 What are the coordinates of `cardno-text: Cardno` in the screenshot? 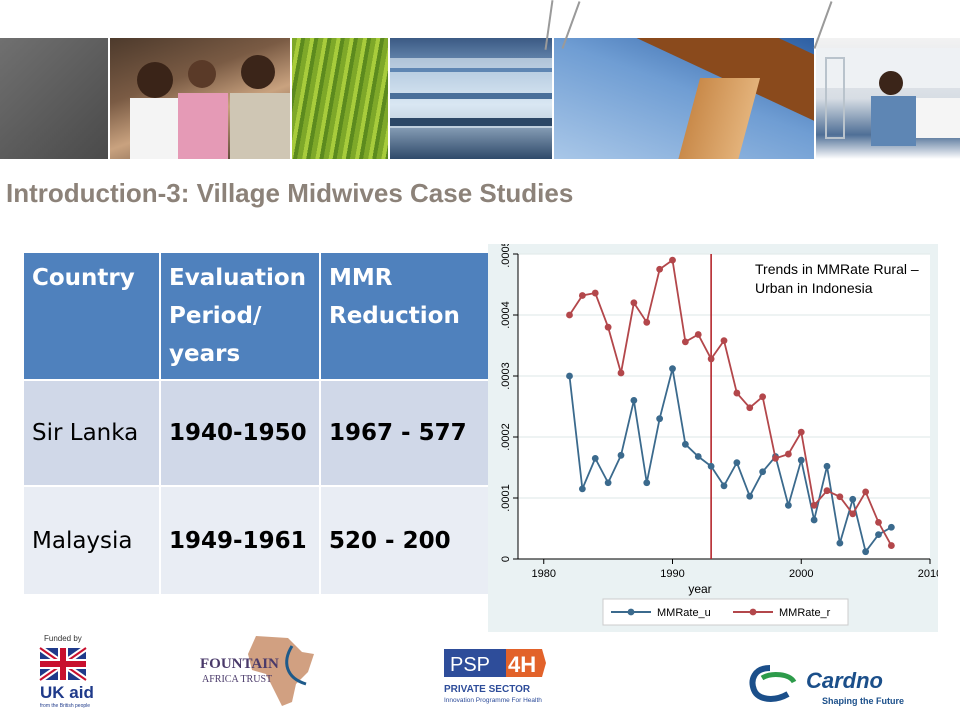 It's located at (844, 680).